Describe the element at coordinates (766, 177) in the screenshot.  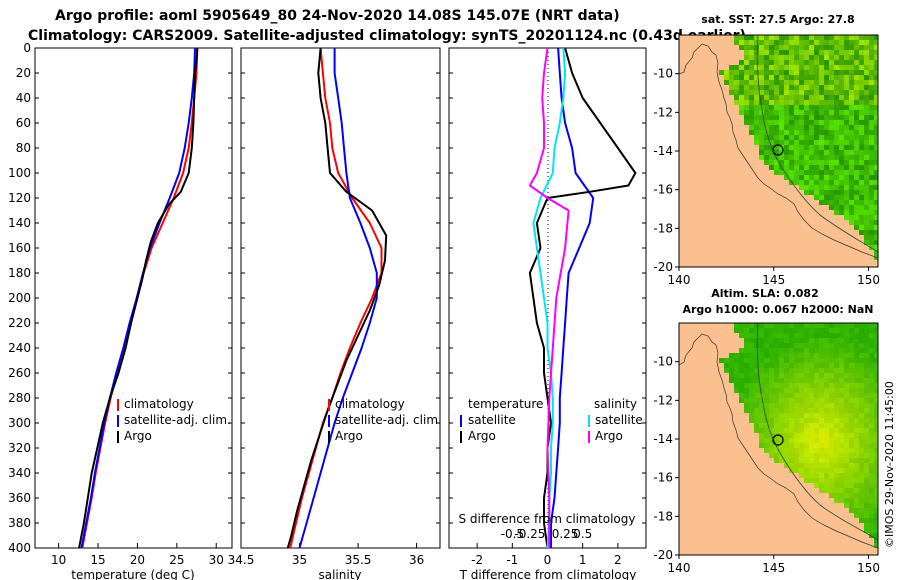
I see `sst-map-ticks: 140 145 150-10-12-14-16-18-20` at that location.